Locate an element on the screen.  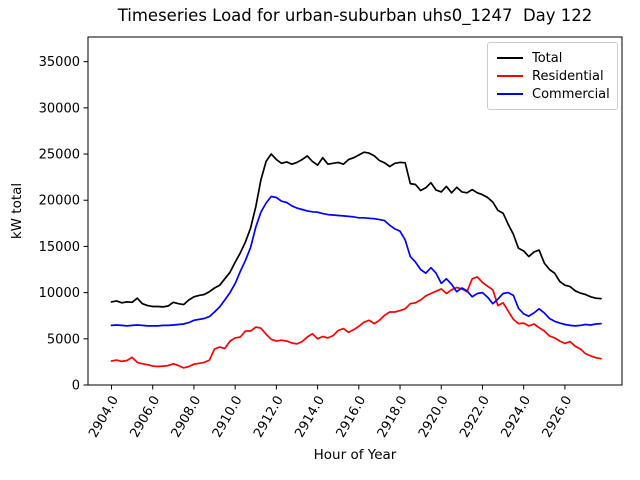
svg-text: 2904.0 is located at coordinates (104, 417).